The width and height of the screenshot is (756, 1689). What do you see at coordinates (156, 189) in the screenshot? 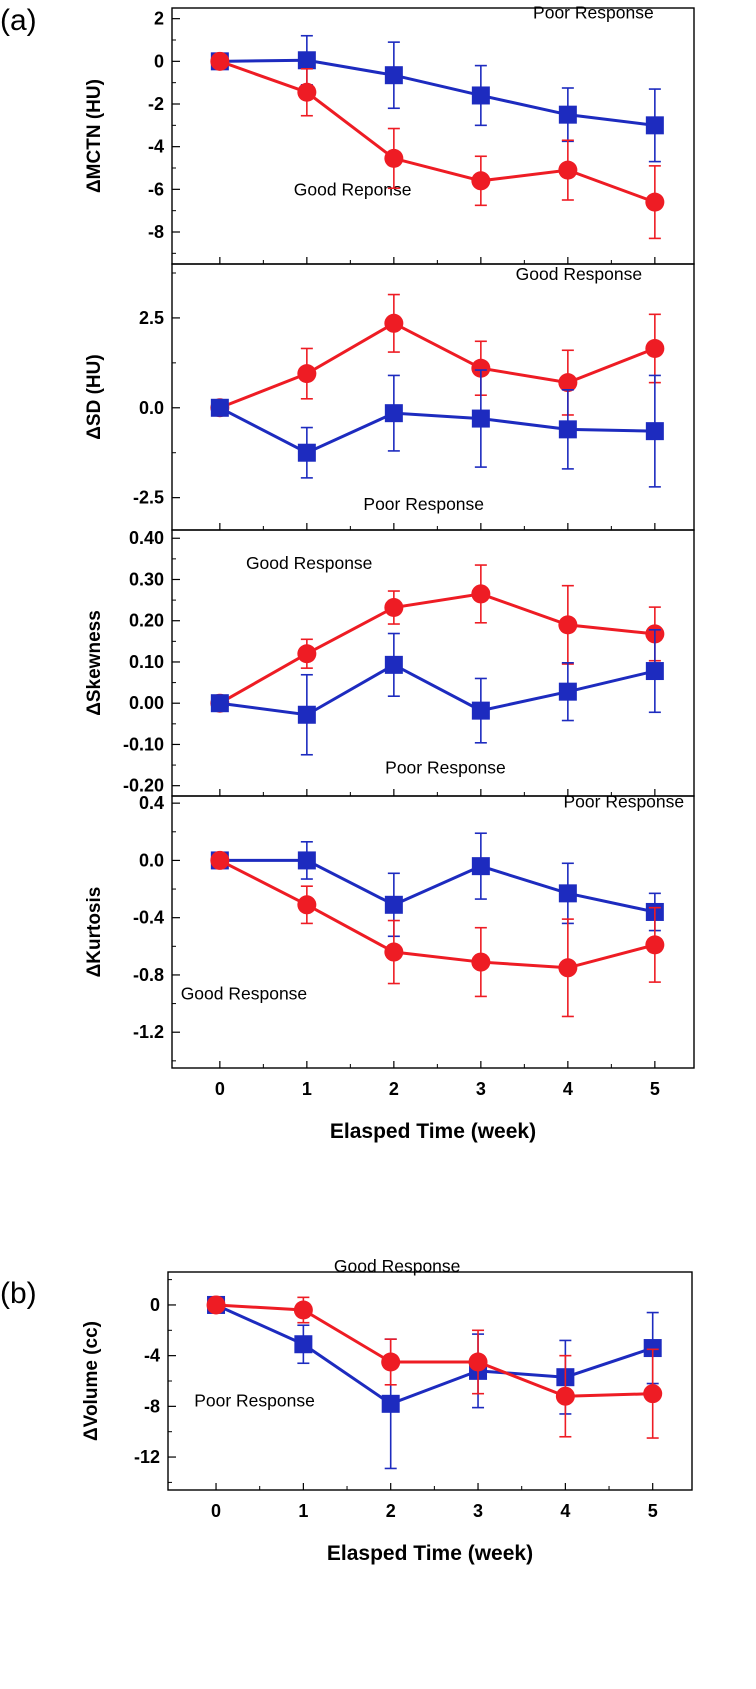
I see `y-tick-label: -6` at bounding box center [156, 189].